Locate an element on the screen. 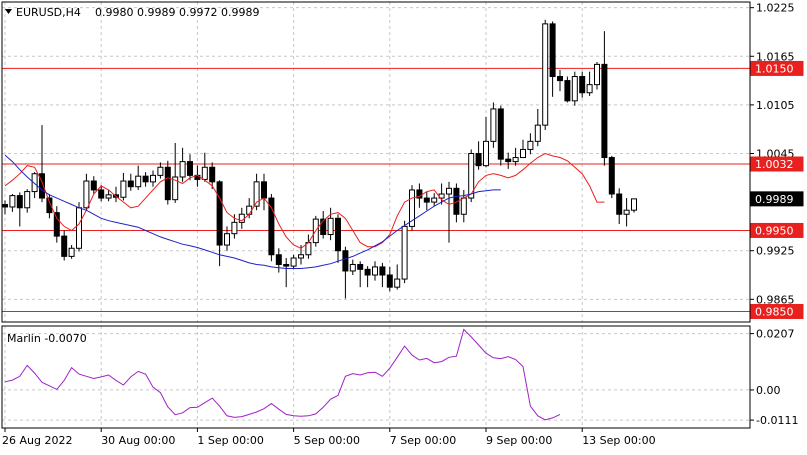 The width and height of the screenshot is (807, 455). marlin-indicator is located at coordinates (282, 374).